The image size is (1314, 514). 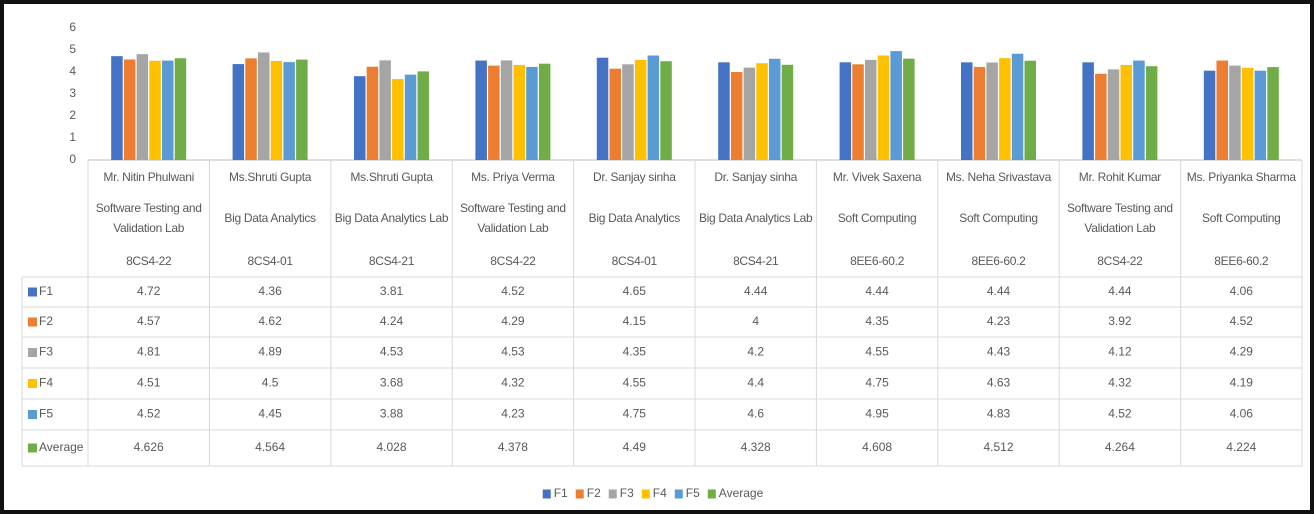 What do you see at coordinates (46, 321) in the screenshot?
I see `table-row-label: F2` at bounding box center [46, 321].